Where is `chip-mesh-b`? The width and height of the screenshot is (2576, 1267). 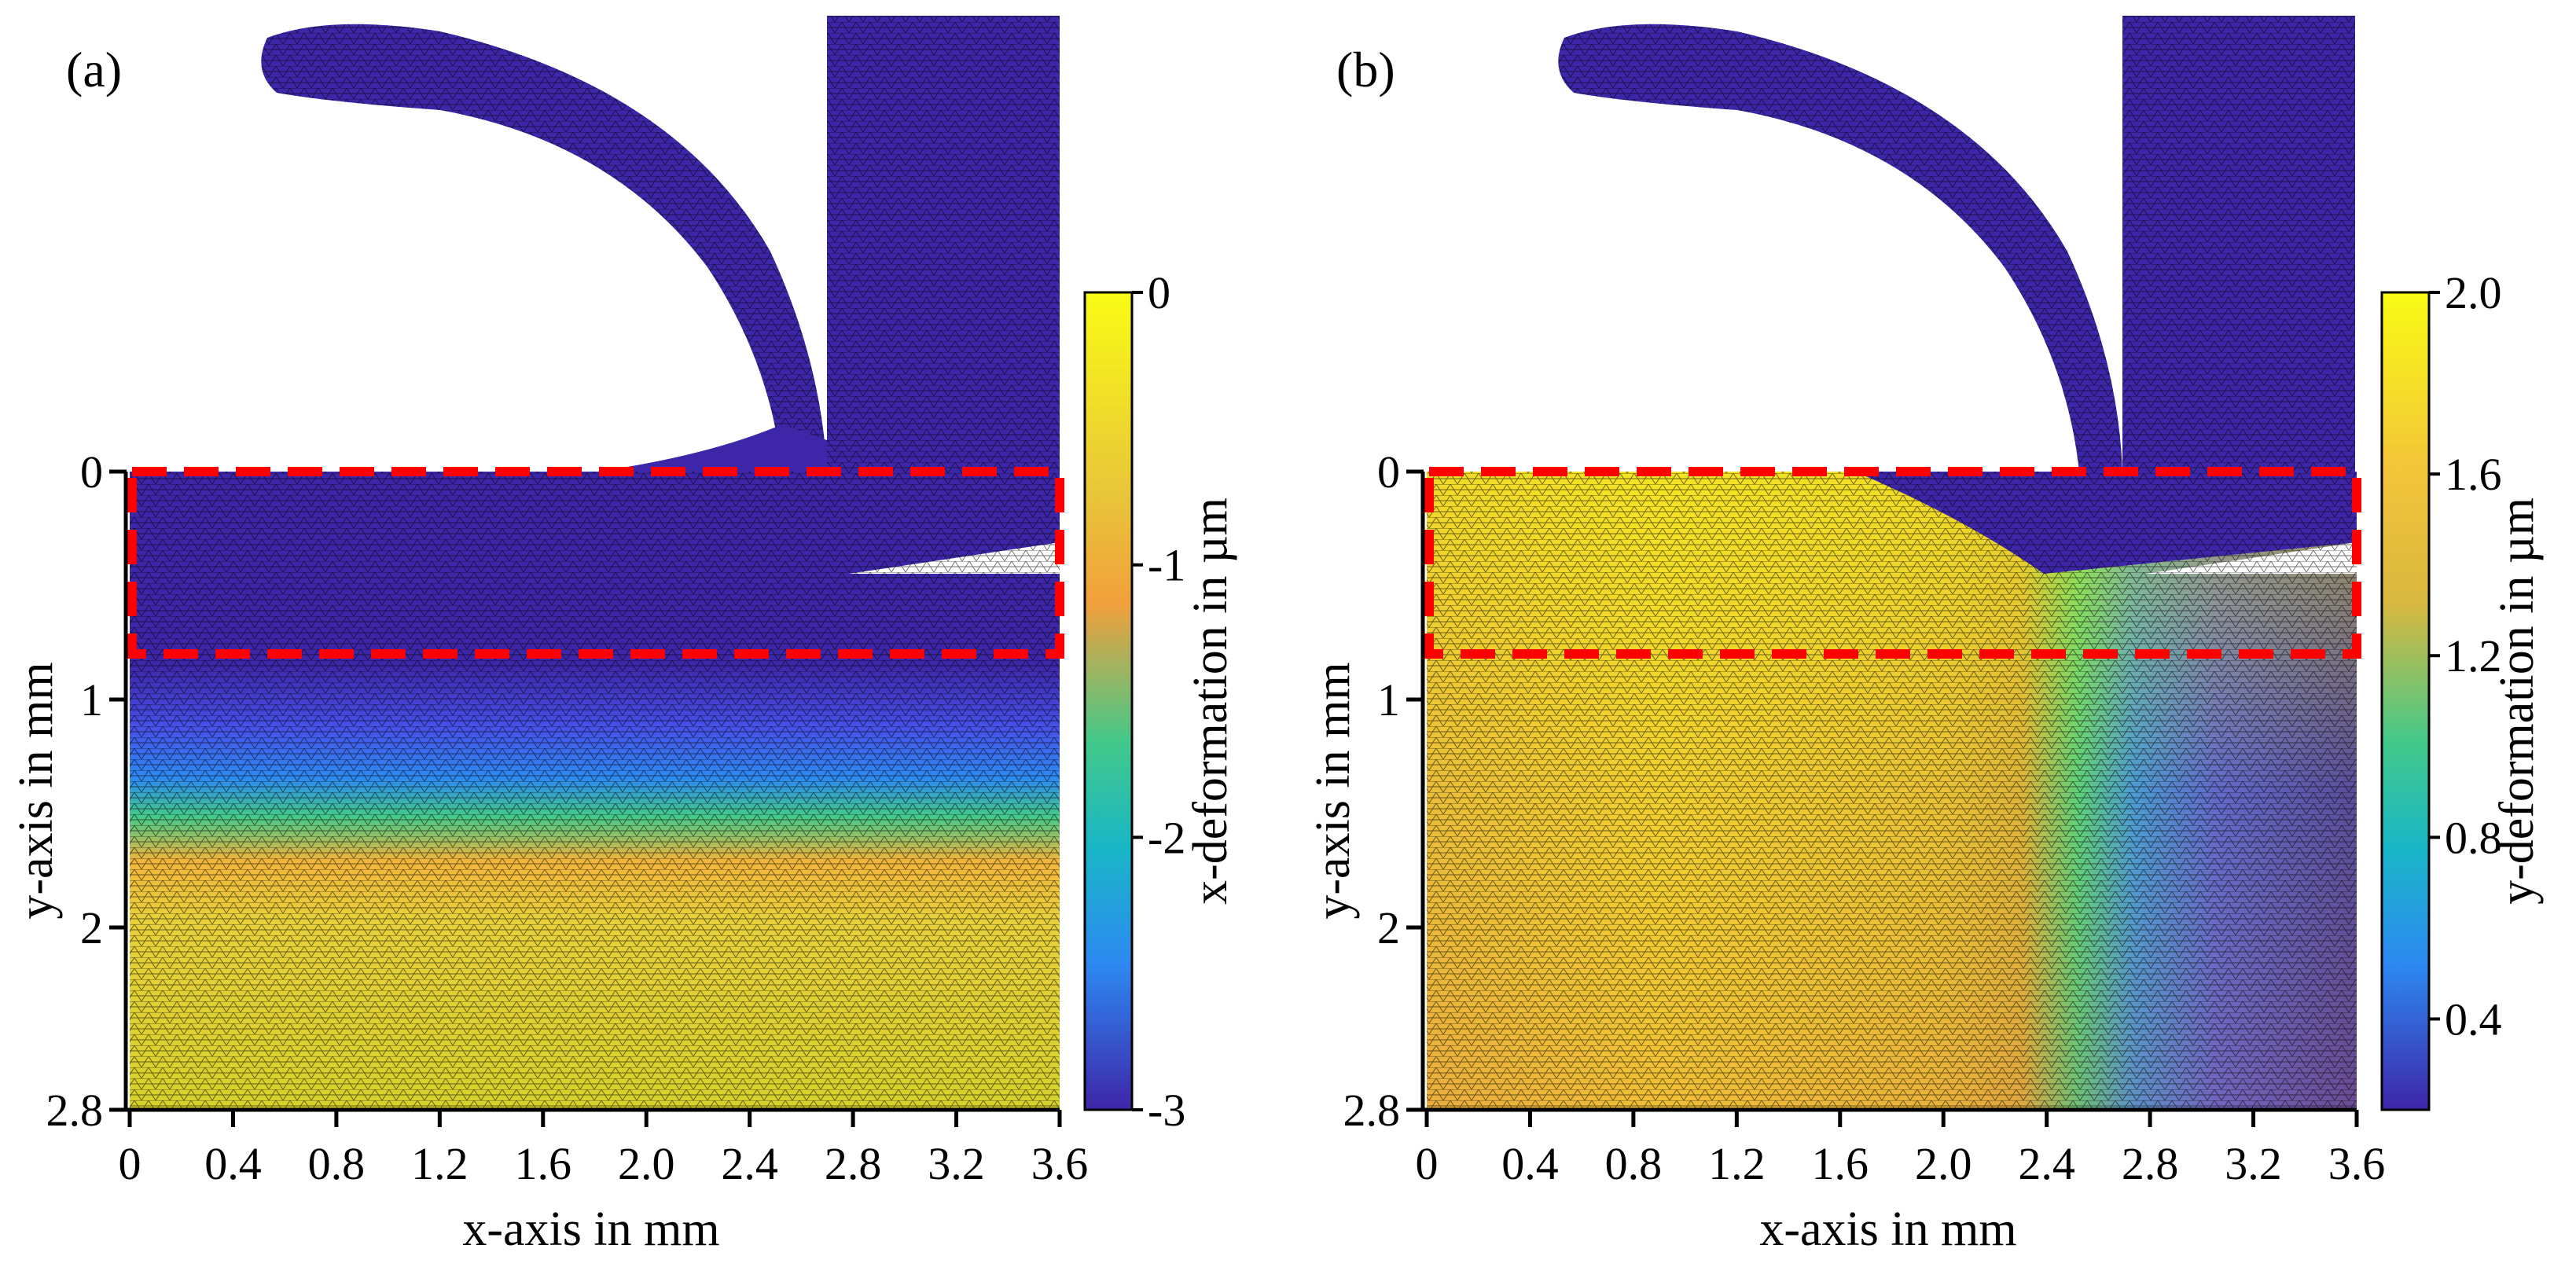
chip-mesh-b is located at coordinates (1840, 248).